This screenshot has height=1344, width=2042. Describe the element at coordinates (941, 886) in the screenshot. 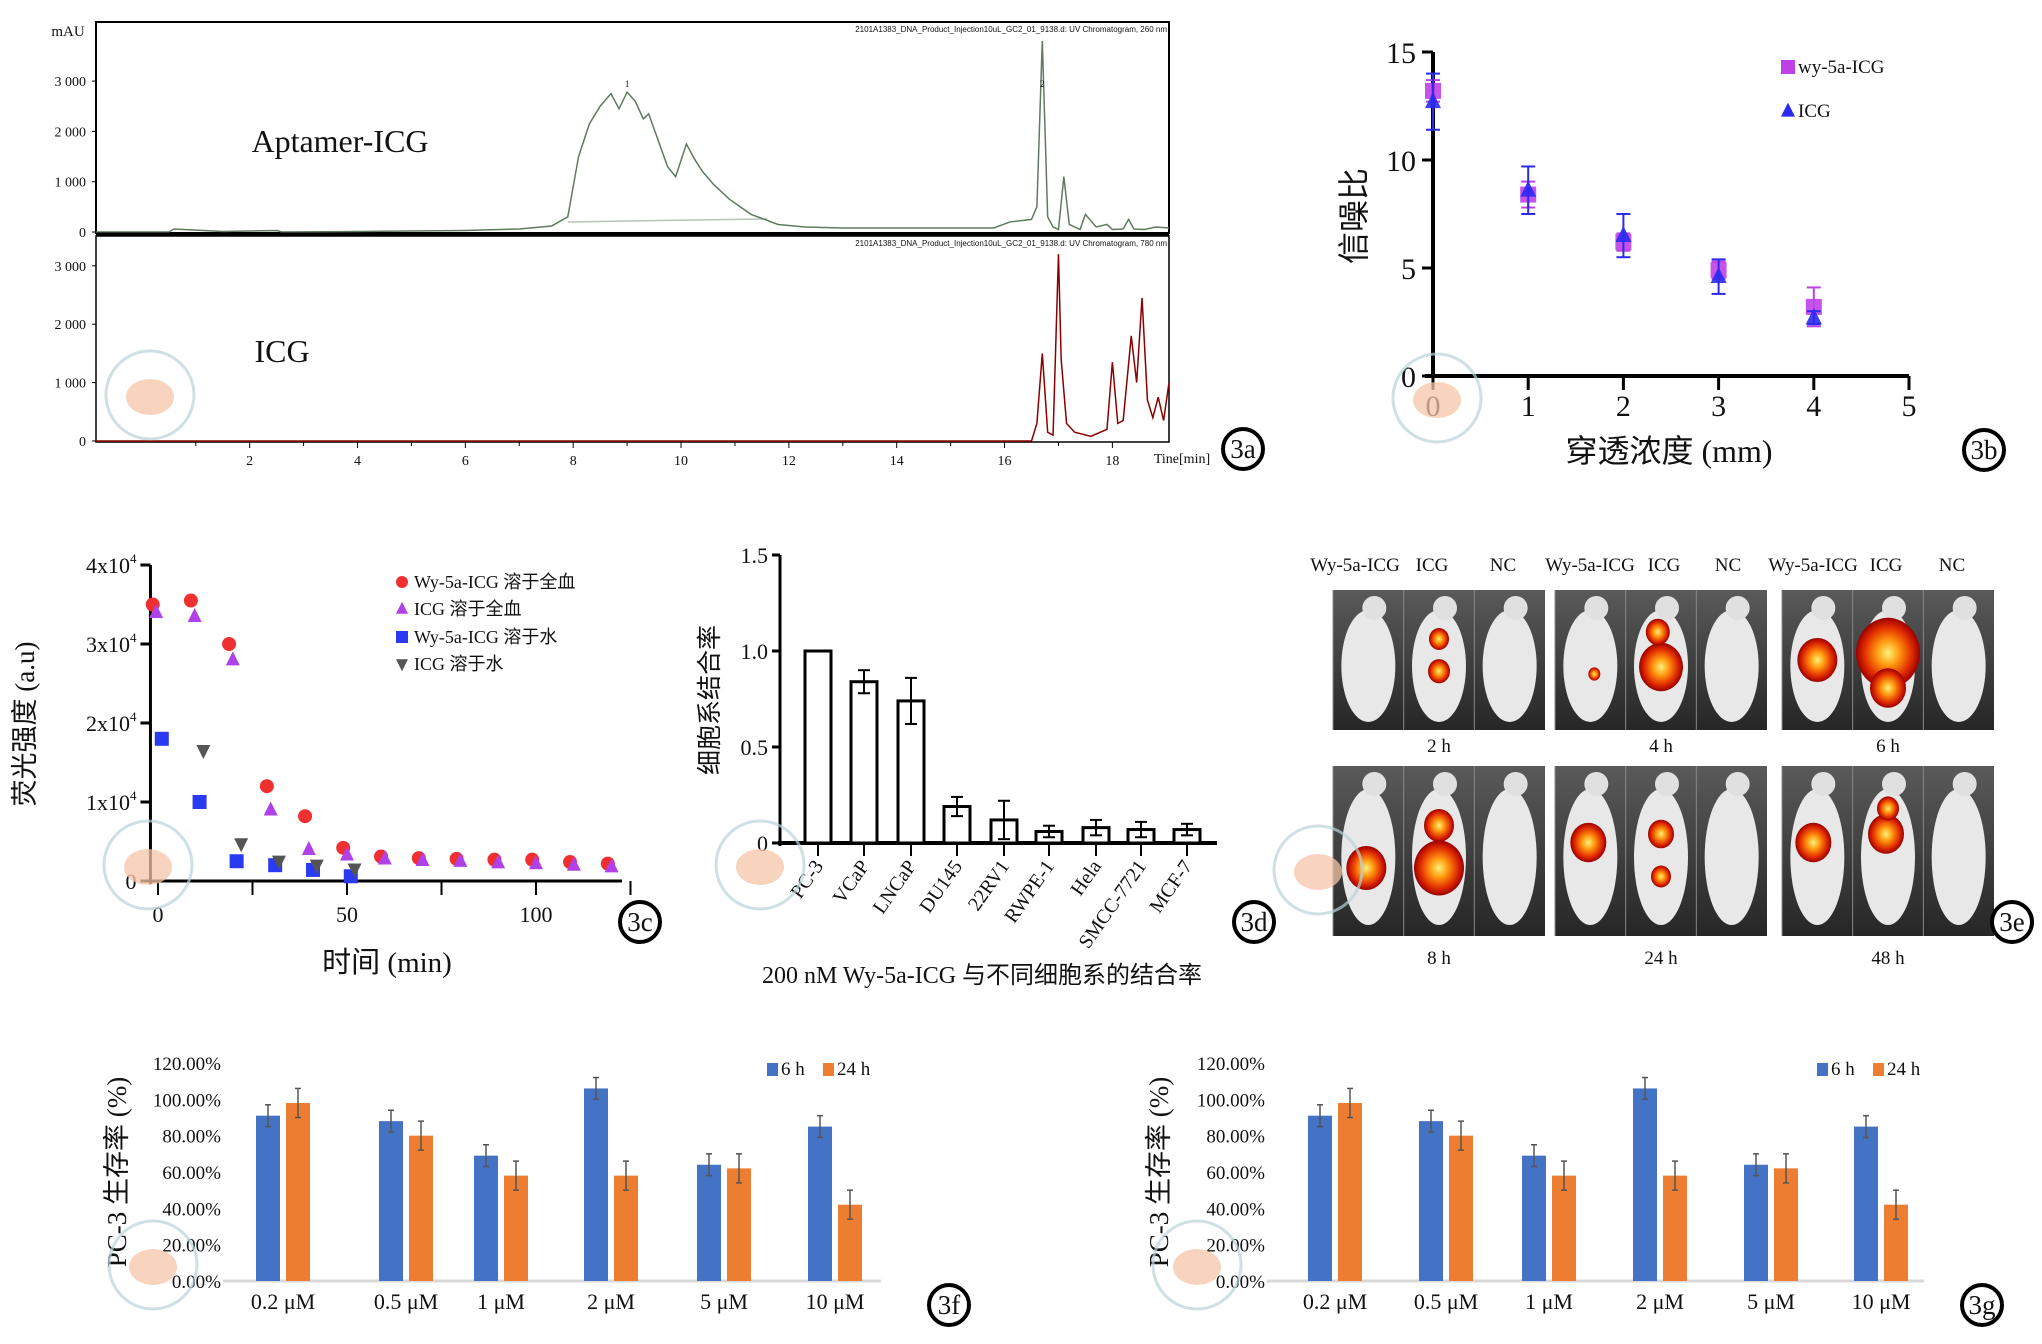

I see `category-label: DU145` at that location.